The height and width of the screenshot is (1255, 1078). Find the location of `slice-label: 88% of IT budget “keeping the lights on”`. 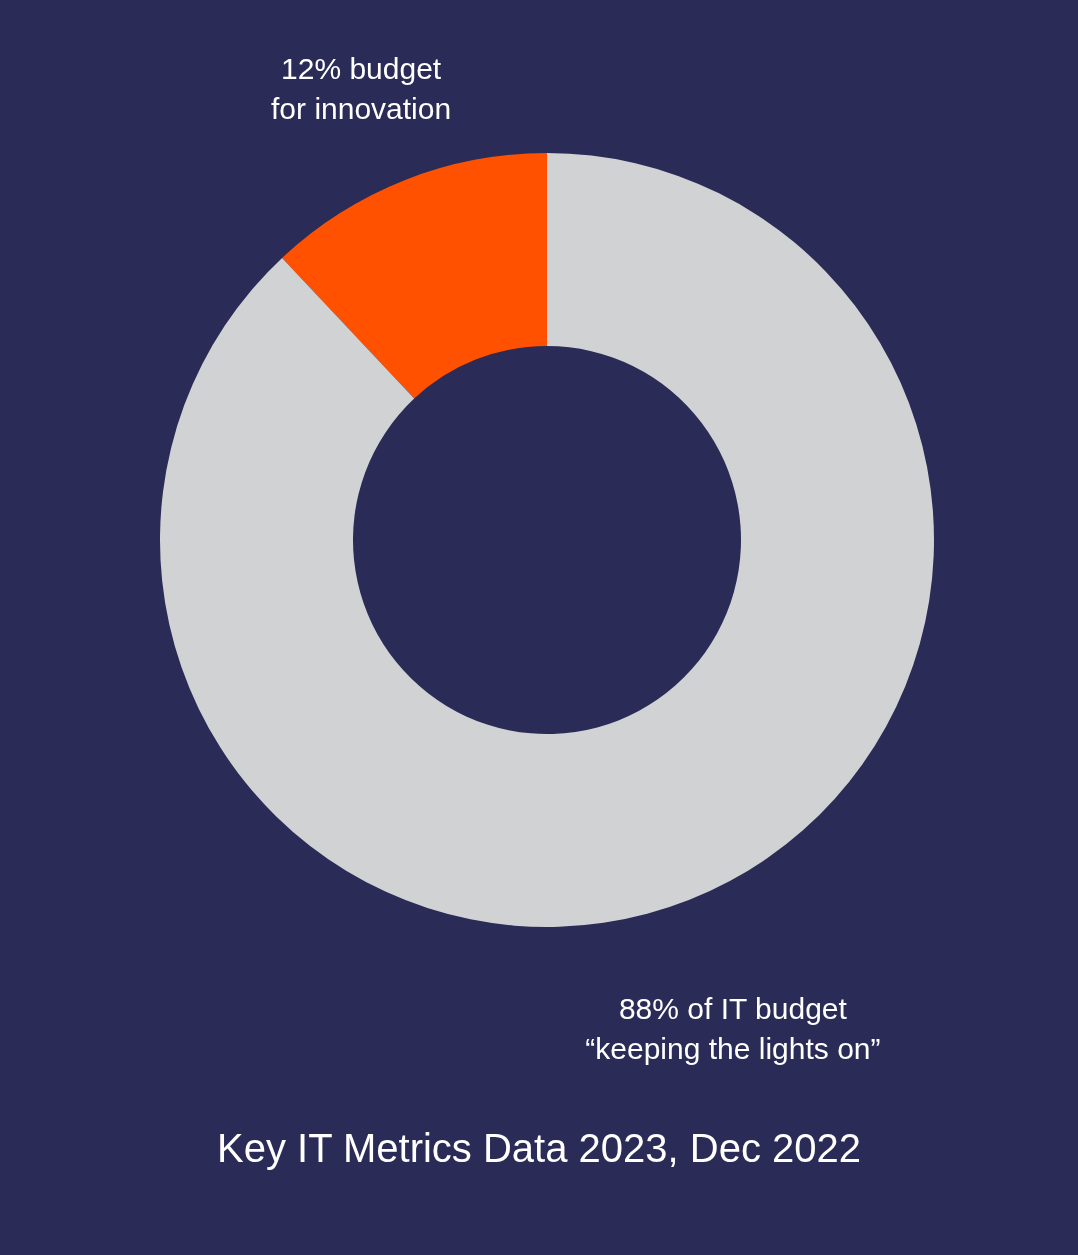

slice-label: 88% of IT budget “keeping the lights on” is located at coordinates (733, 1028).